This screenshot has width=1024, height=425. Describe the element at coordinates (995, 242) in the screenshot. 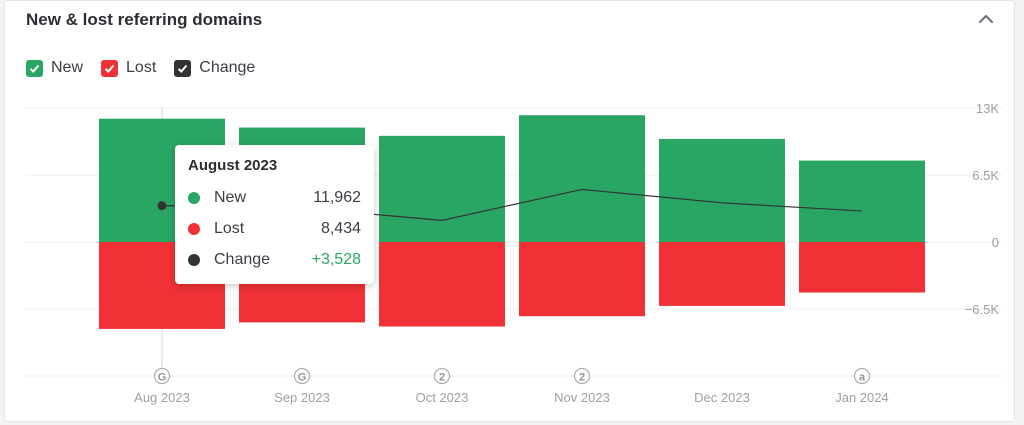

I see `y-tick-label: 0` at that location.